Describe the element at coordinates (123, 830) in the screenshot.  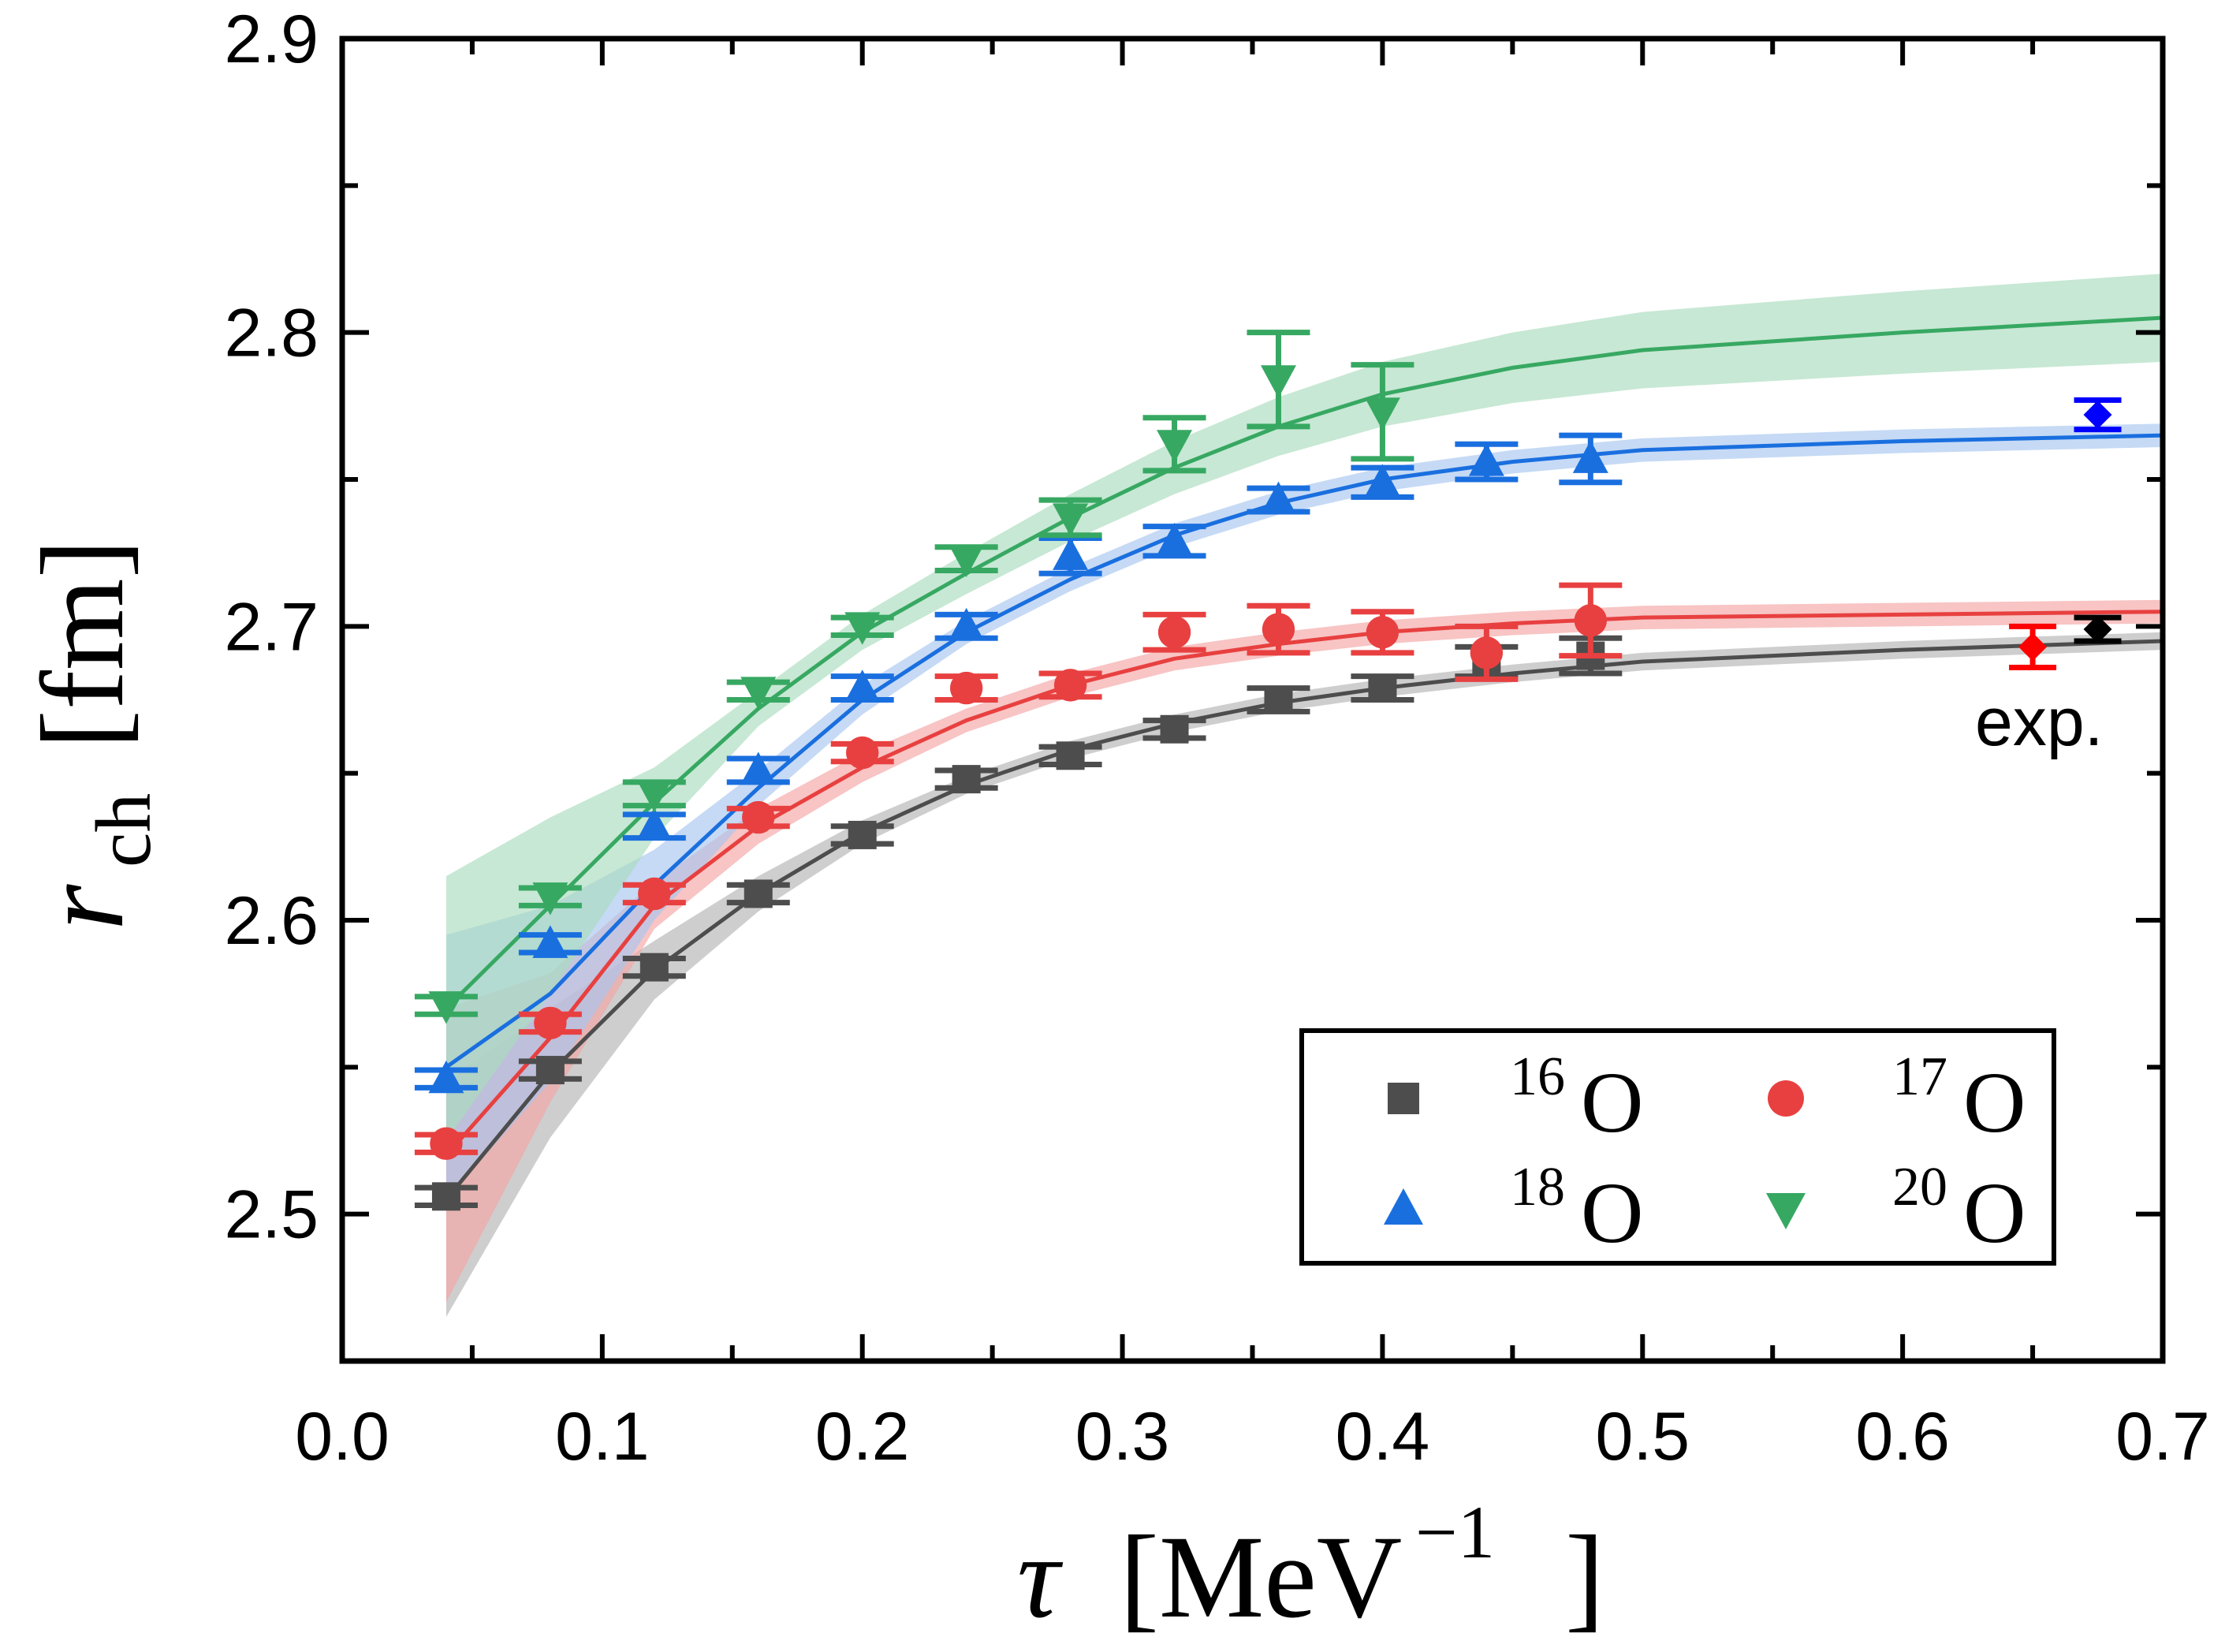
I see `y-label-subscript: ch` at that location.